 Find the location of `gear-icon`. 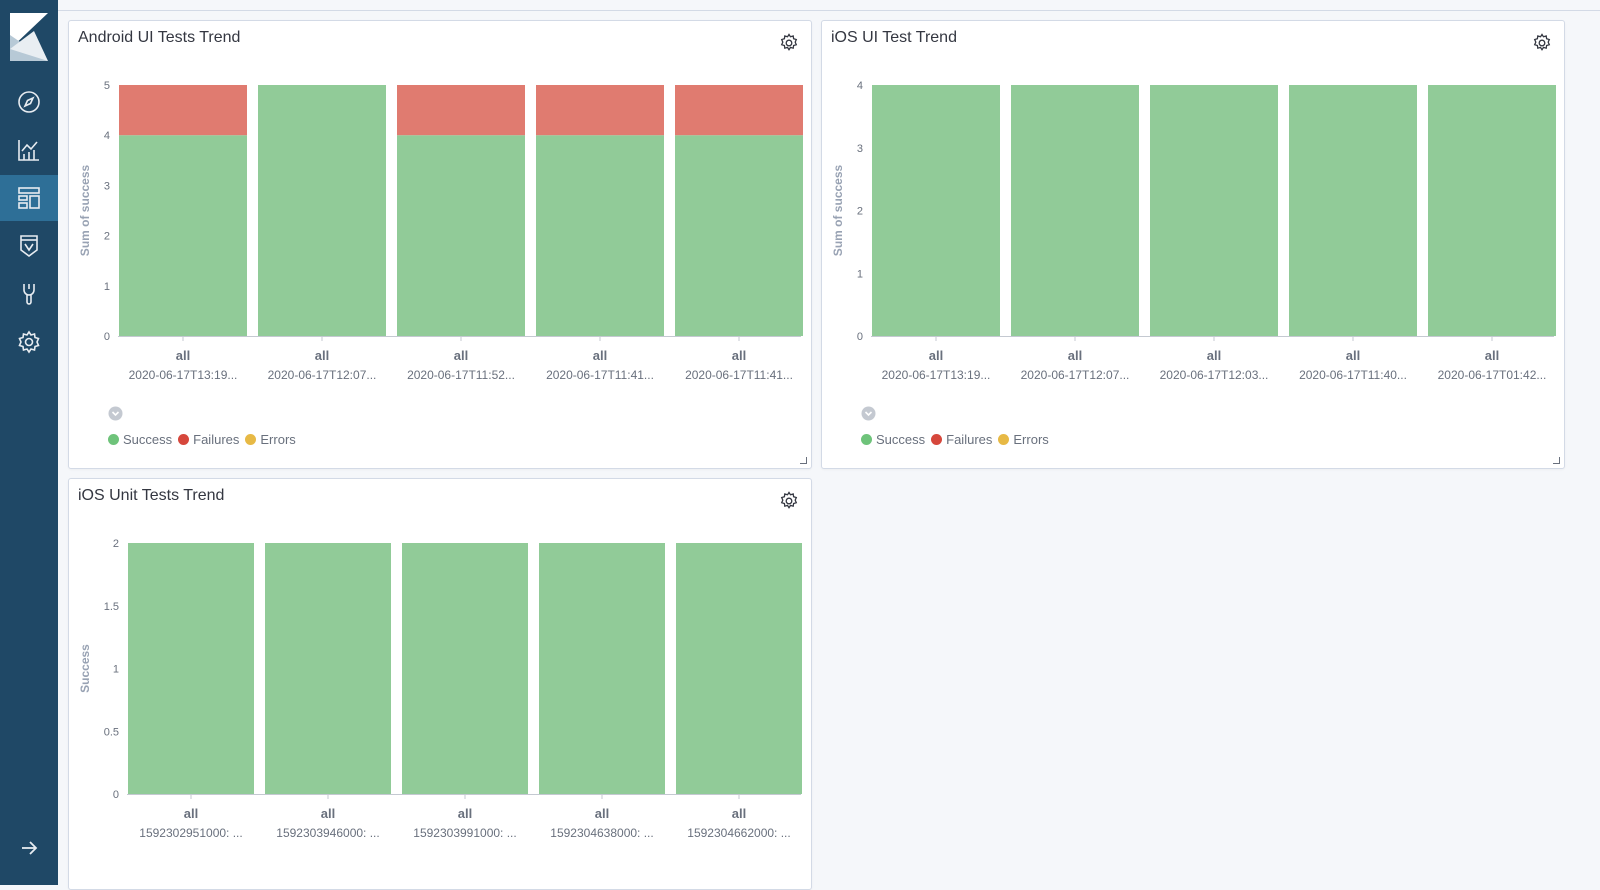

gear-icon is located at coordinates (29, 342).